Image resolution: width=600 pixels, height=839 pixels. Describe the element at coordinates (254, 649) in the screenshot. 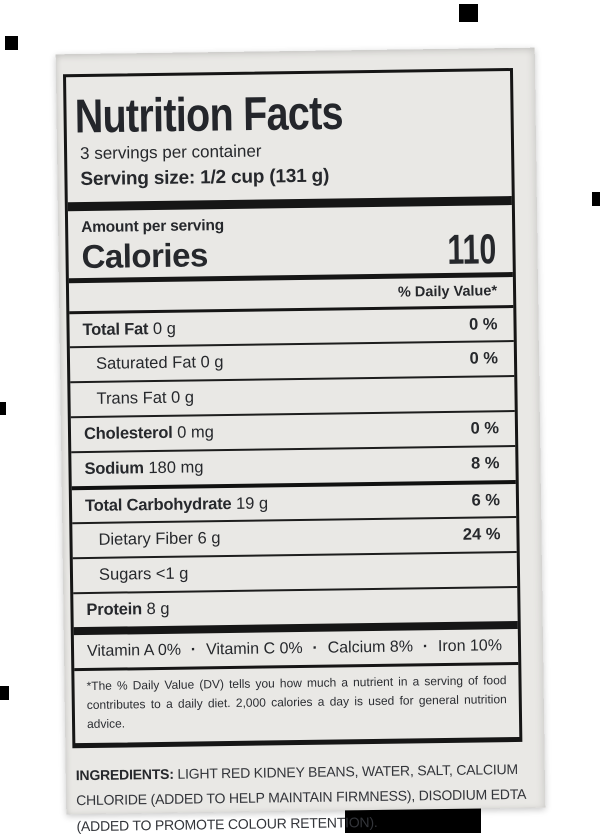

I see `micronutrient-item: Vitamin C 0%` at that location.